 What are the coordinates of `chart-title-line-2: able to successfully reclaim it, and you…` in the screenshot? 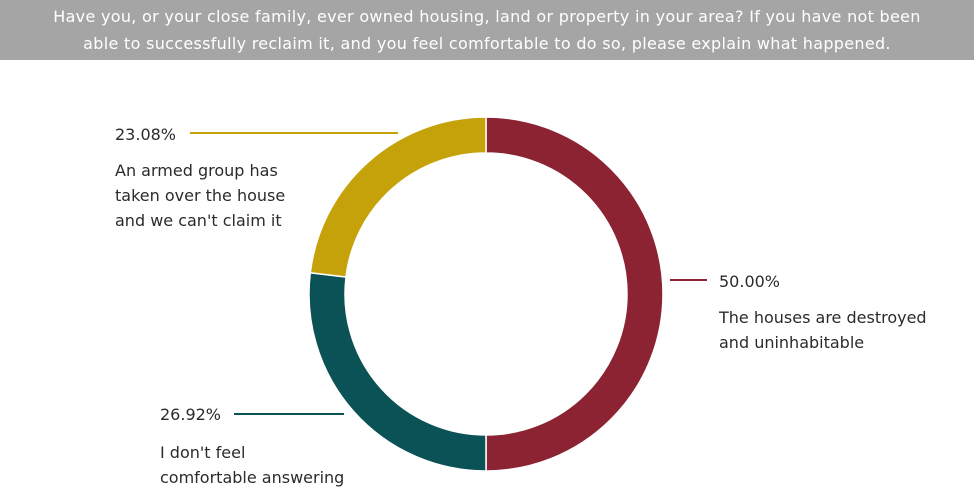 It's located at (487, 43).